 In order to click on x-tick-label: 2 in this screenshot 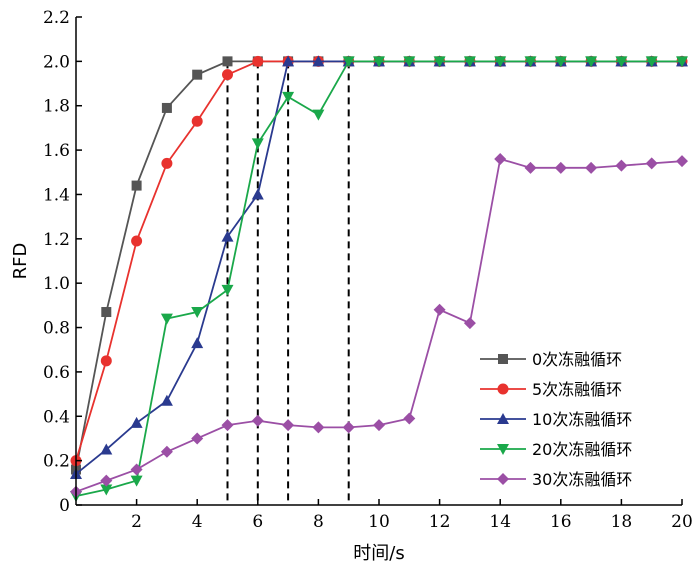, I will do `click(136, 522)`.